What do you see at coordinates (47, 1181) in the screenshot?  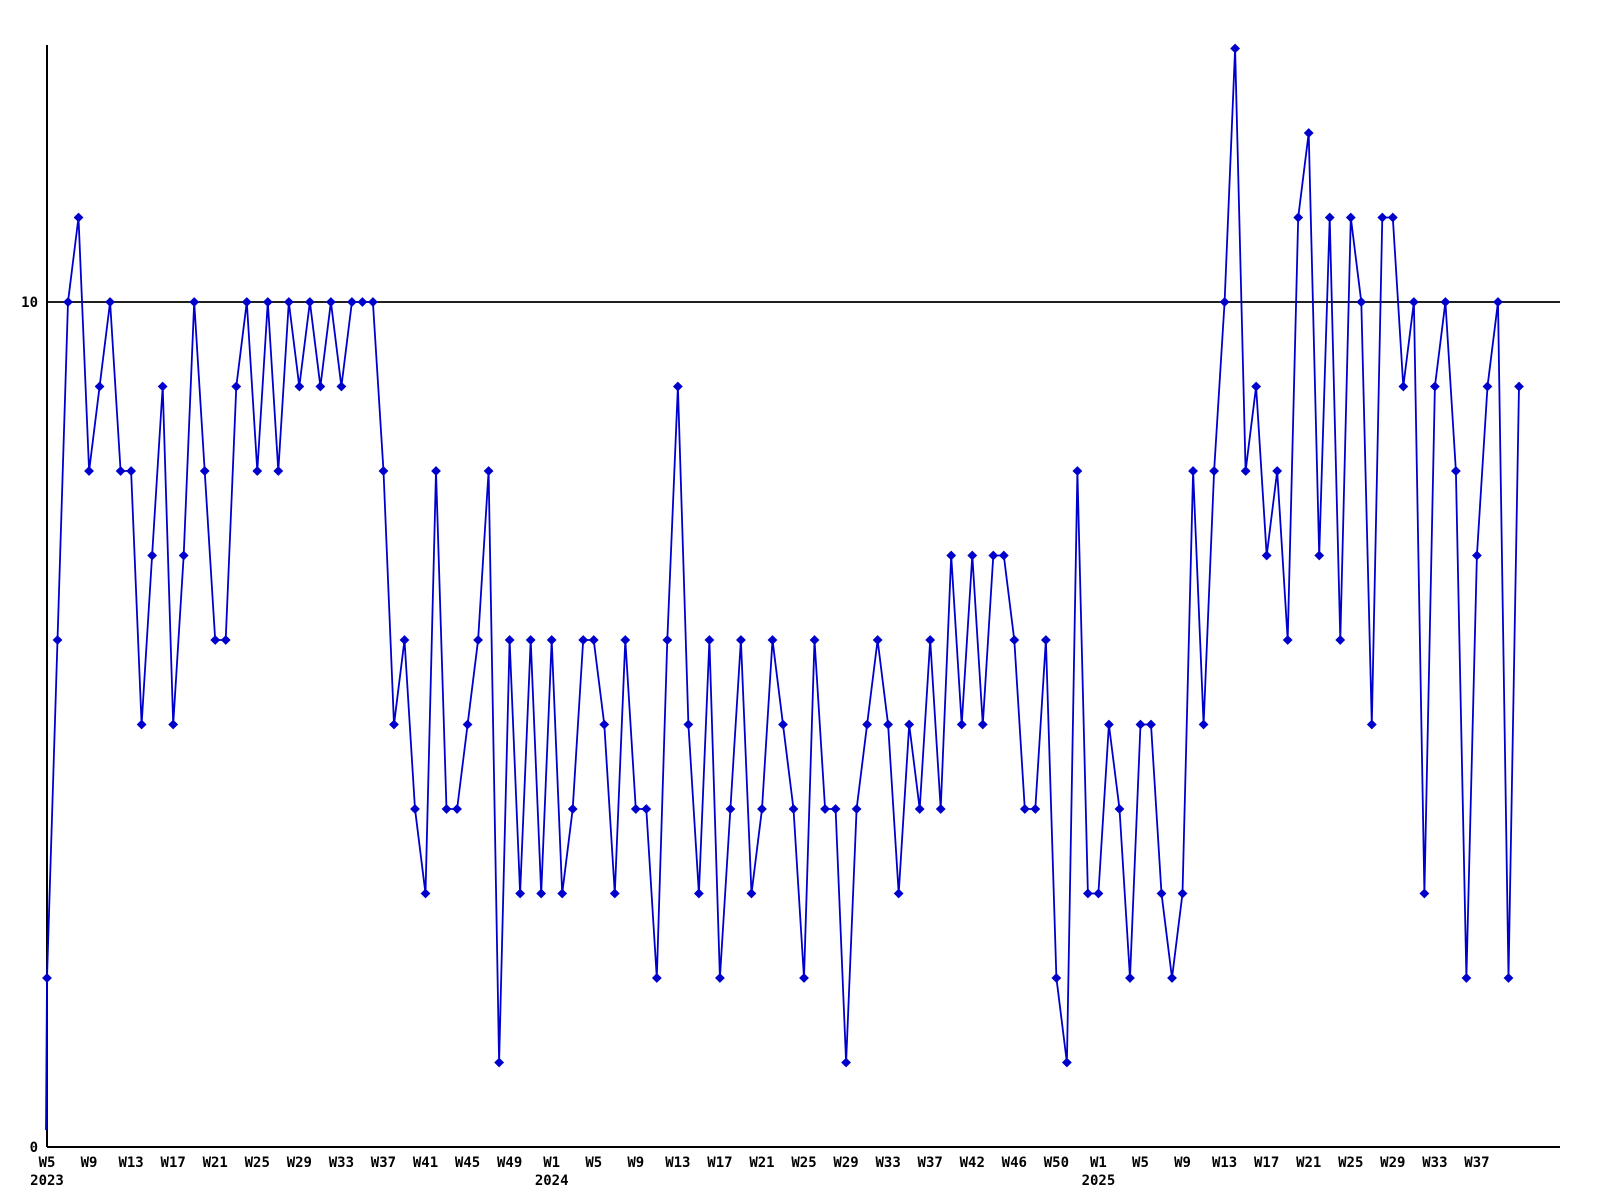 I see `x-axis-year-label: 2023` at bounding box center [47, 1181].